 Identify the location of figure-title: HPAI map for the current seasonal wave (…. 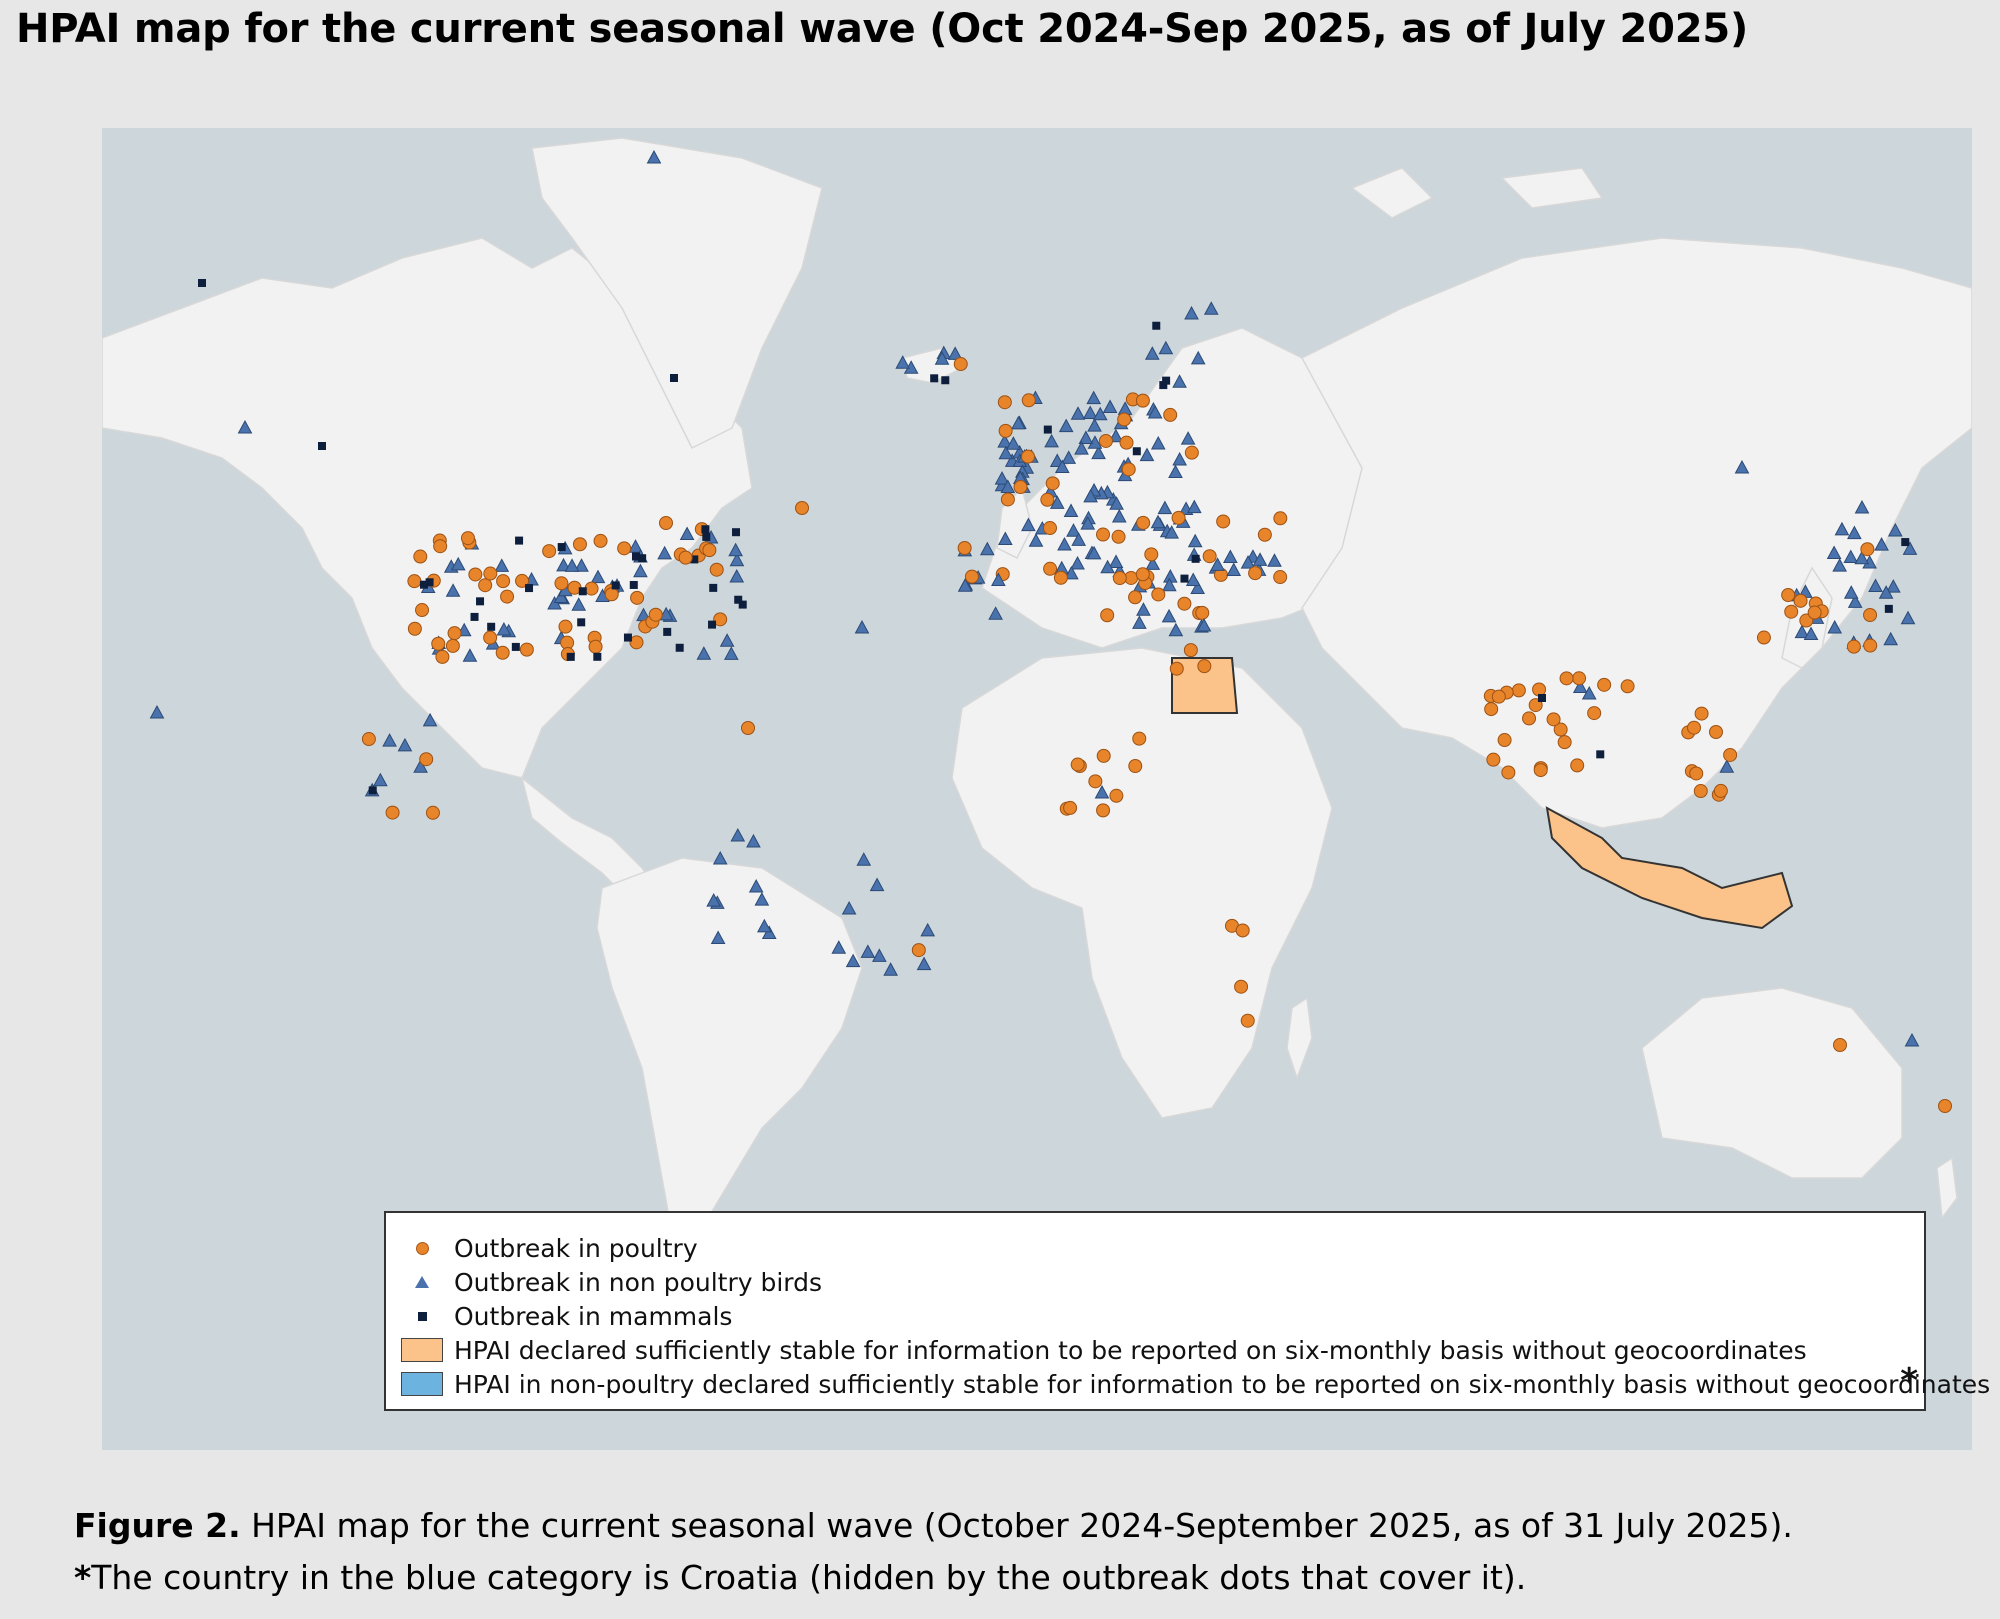
(882, 29).